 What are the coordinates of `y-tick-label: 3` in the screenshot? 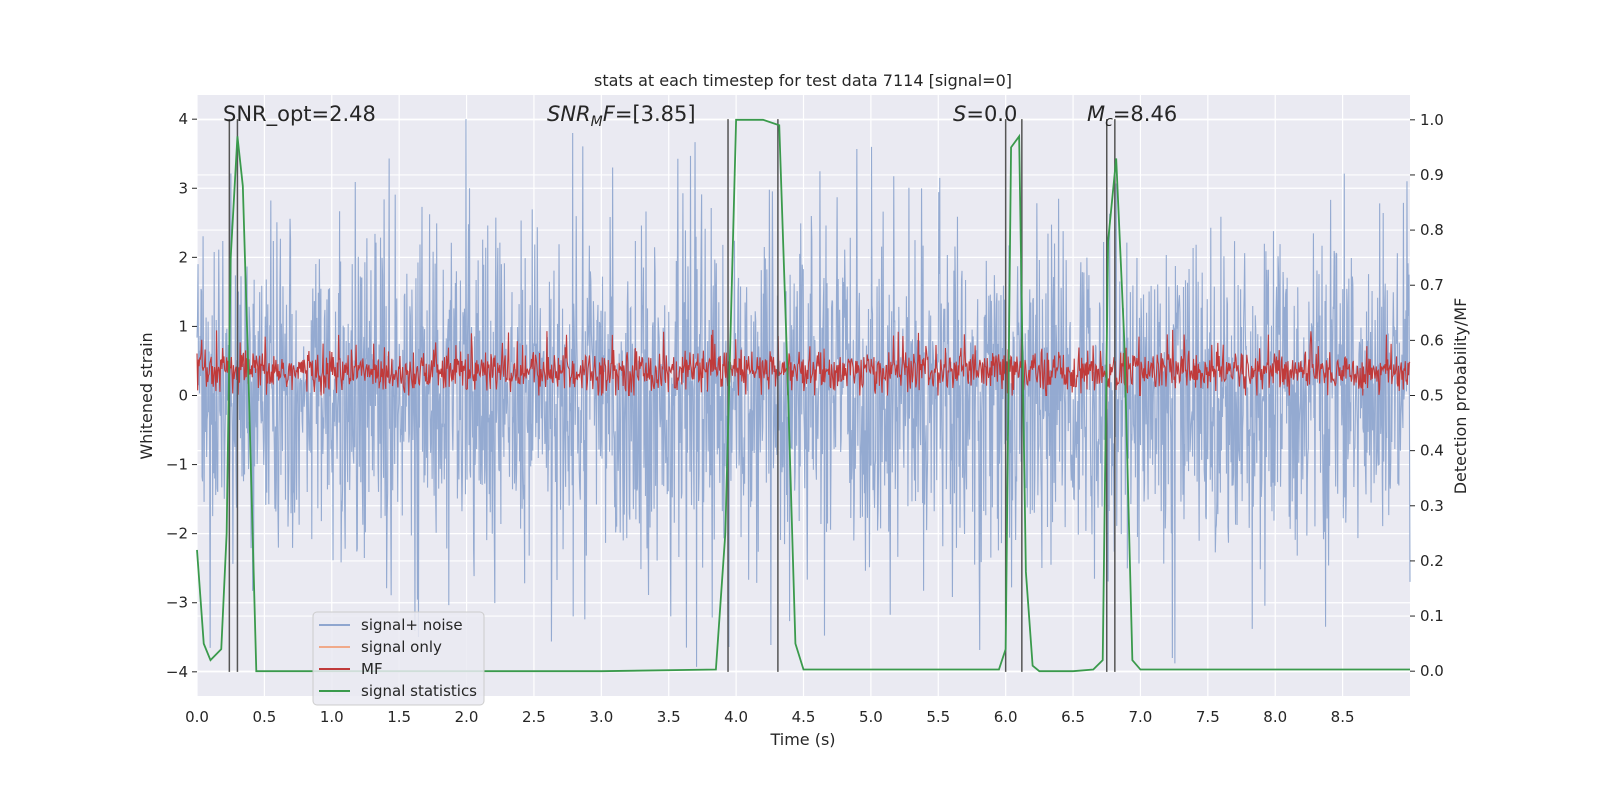 It's located at (183, 188).